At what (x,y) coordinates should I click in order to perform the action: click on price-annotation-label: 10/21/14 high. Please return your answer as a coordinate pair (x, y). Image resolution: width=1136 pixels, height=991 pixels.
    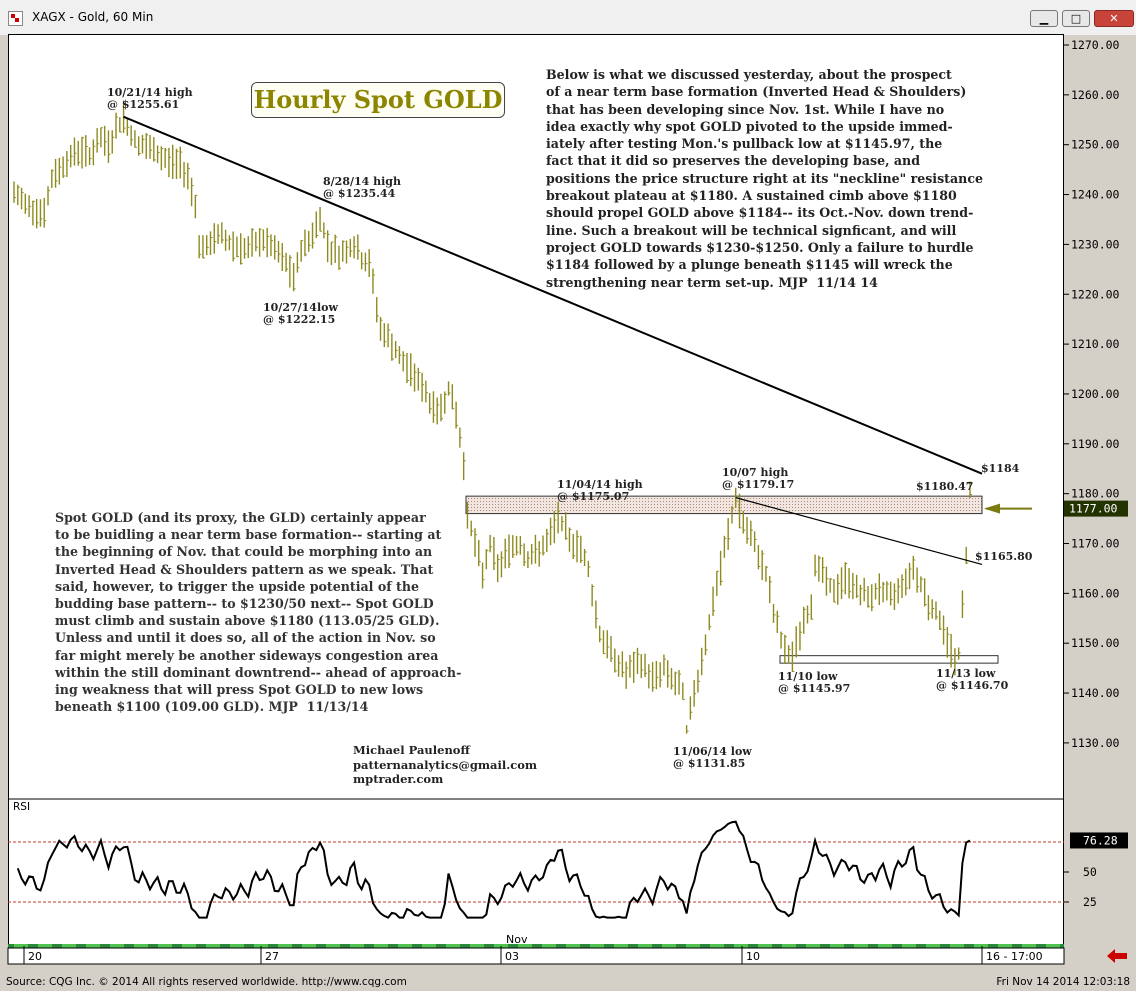
    Looking at the image, I should click on (150, 92).